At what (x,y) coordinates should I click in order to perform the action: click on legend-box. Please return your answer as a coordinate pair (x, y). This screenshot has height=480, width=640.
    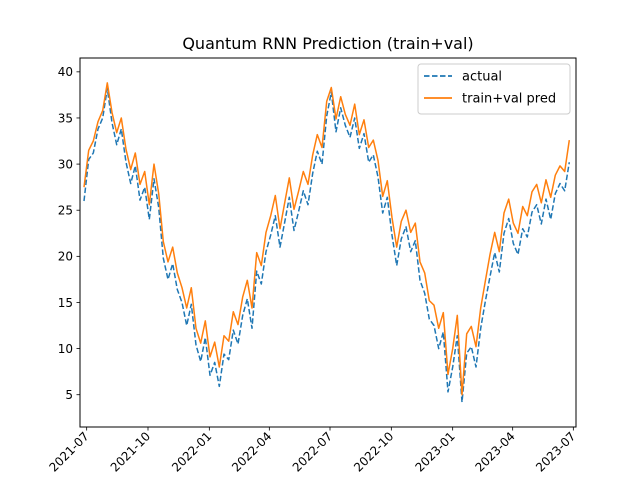
    Looking at the image, I should click on (494, 89).